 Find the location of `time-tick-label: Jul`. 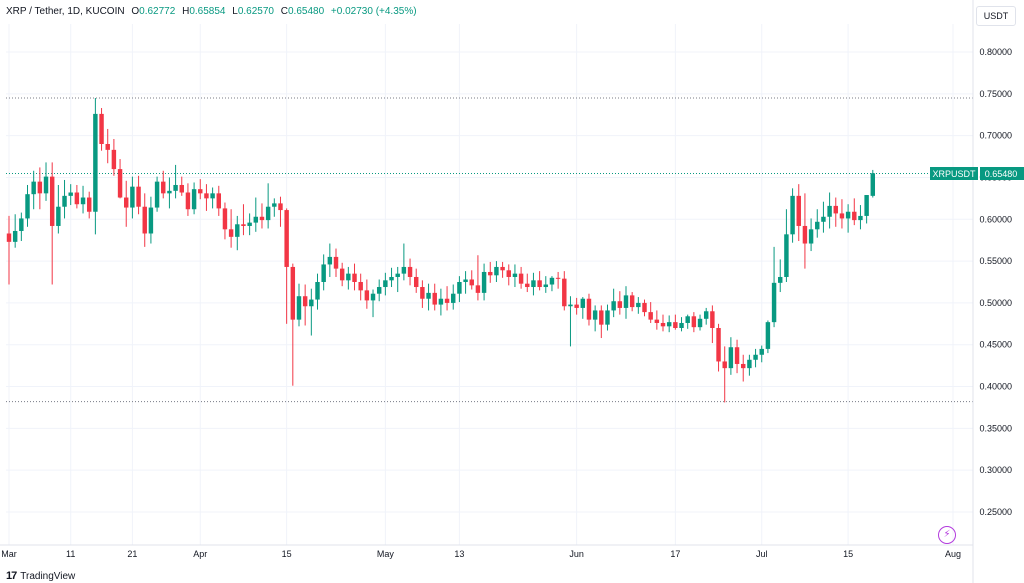

time-tick-label: Jul is located at coordinates (762, 554).